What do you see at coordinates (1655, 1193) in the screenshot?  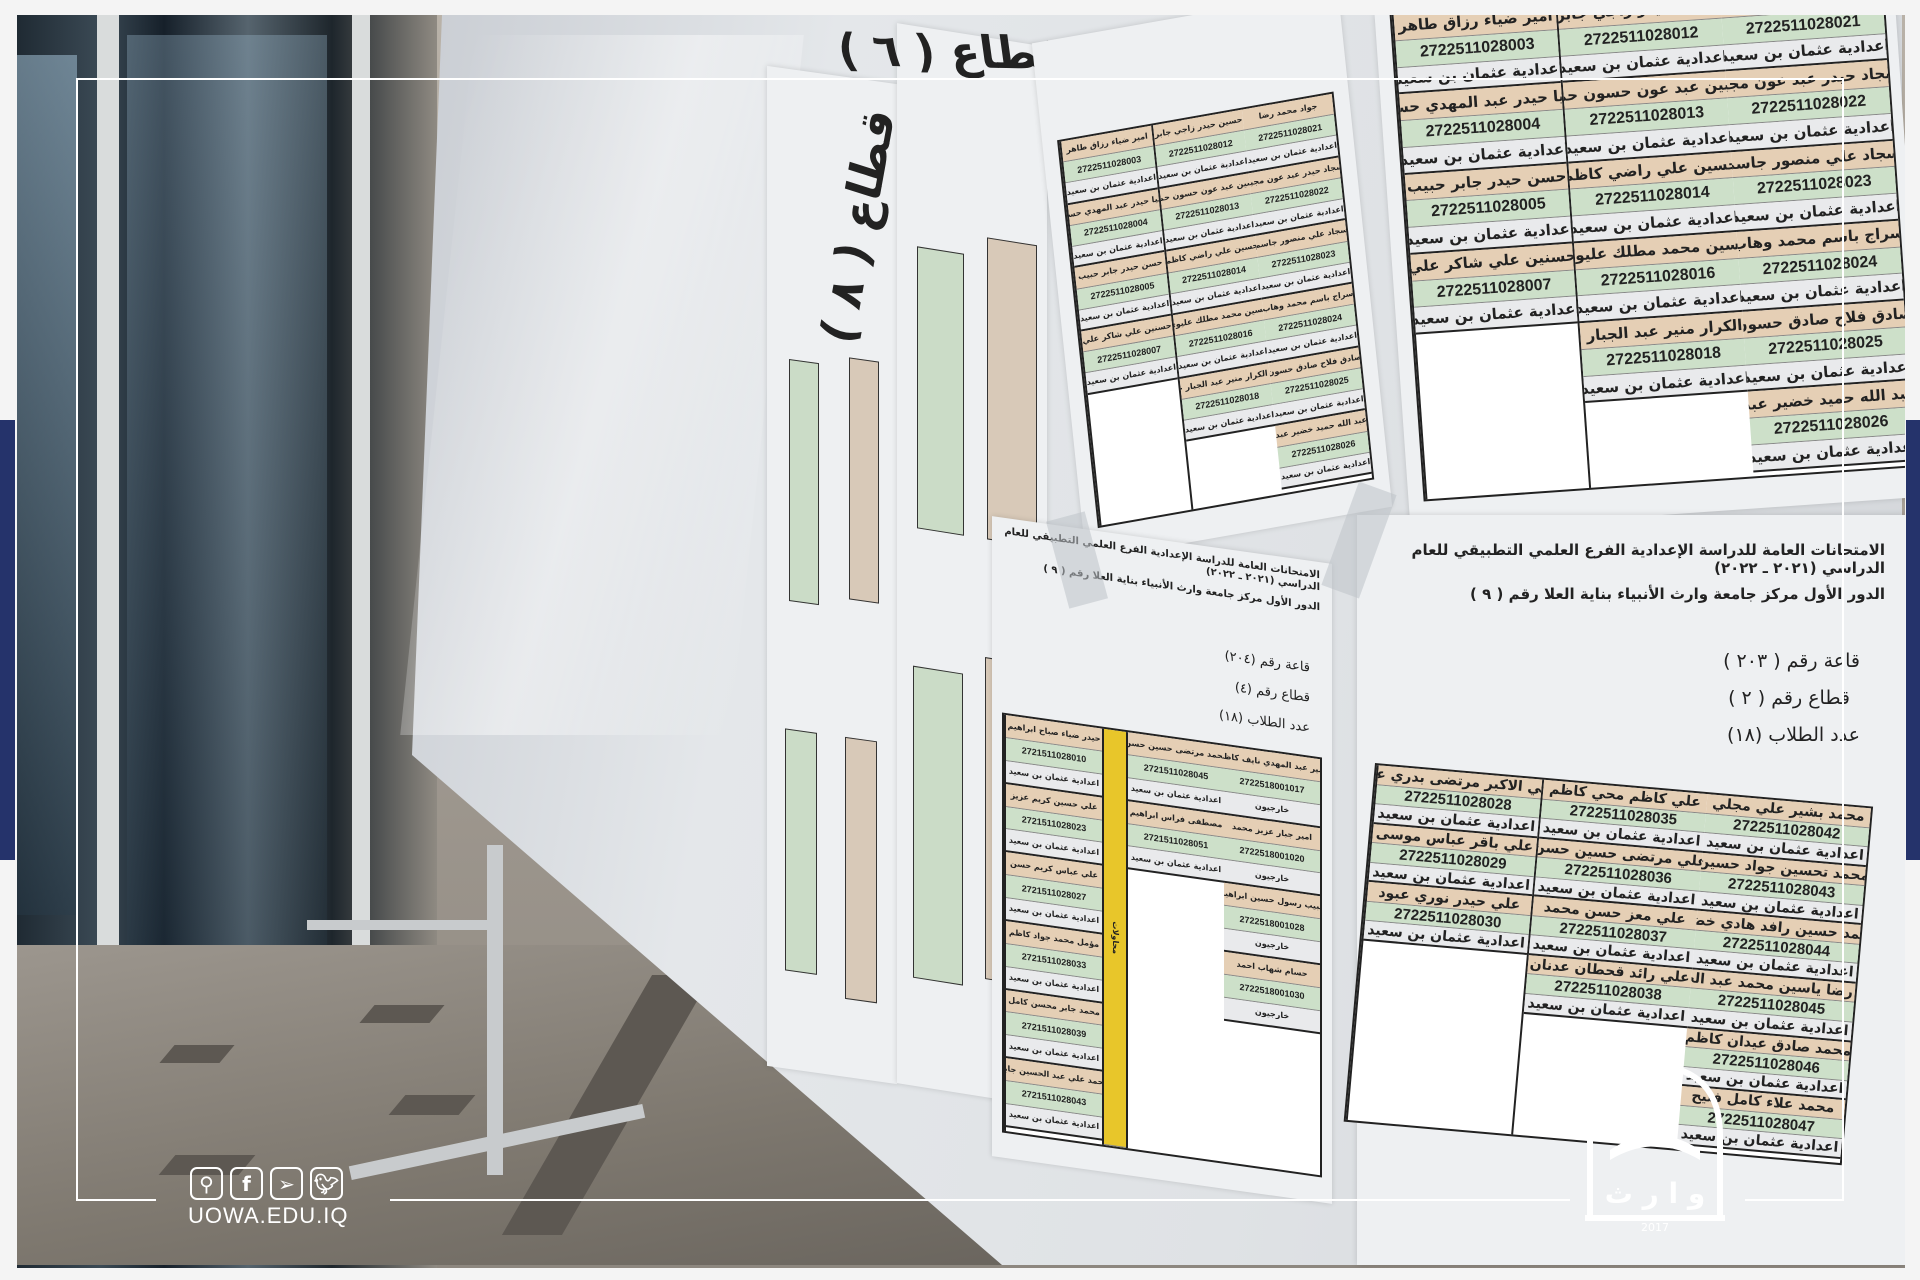 I see `svg-text: و ا ر ث` at bounding box center [1655, 1193].